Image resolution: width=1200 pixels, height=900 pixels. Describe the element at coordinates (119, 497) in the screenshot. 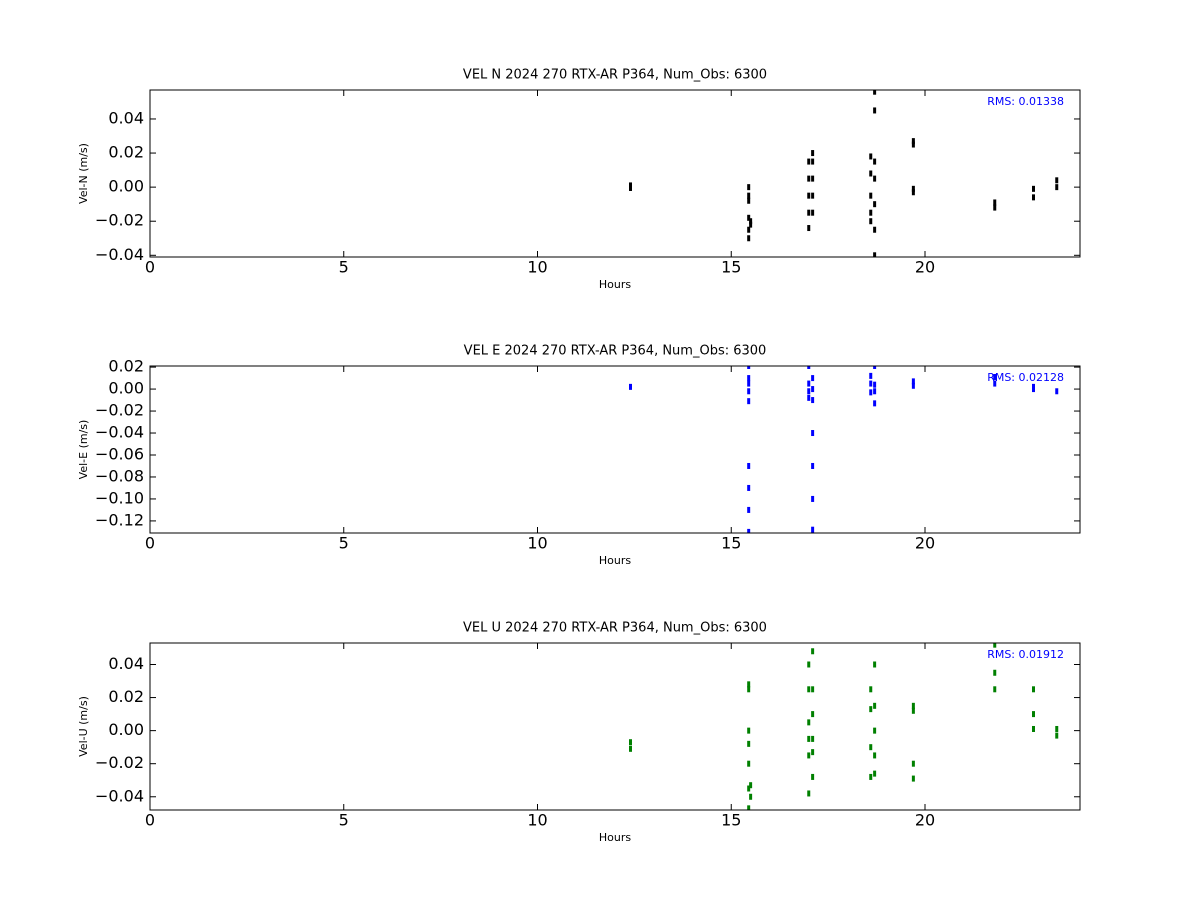

I see `y-tick-label: −0.10` at that location.